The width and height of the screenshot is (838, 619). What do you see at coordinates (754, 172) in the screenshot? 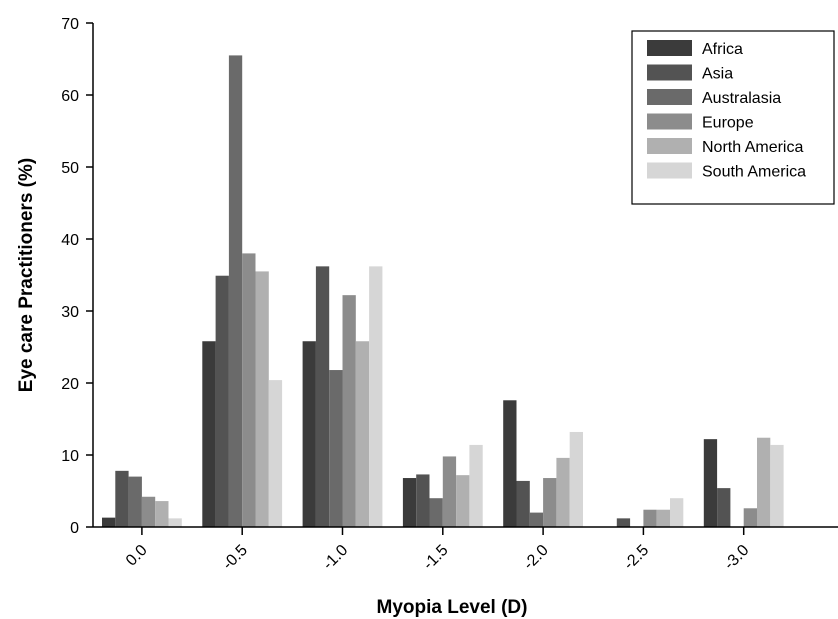
I see `legend-label: South America` at bounding box center [754, 172].